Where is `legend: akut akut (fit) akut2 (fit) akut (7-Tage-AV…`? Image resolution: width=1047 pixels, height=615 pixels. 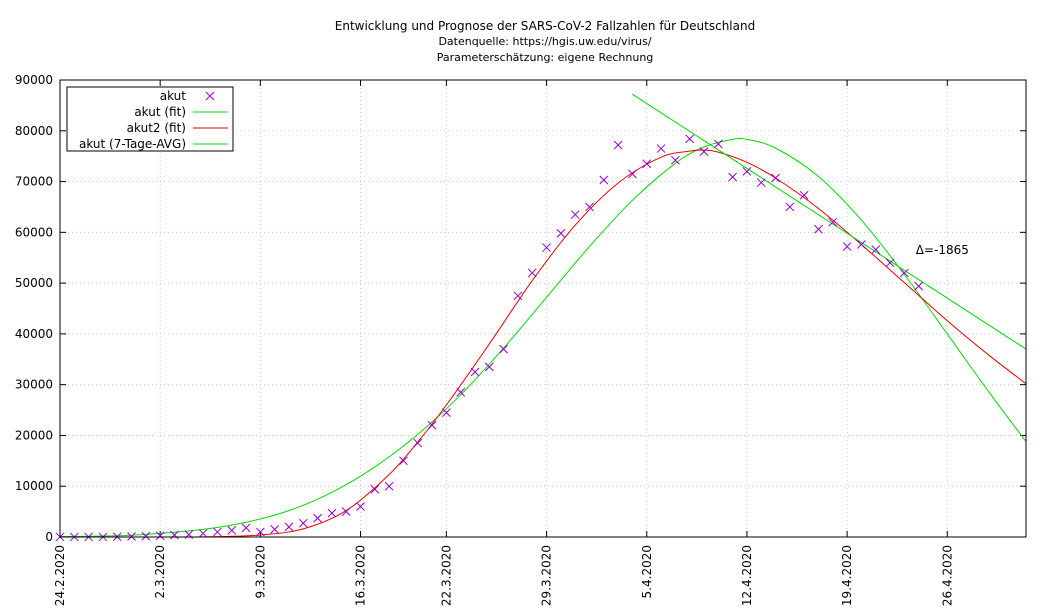 legend: akut akut (fit) akut2 (fit) akut (7-Tage-AV… is located at coordinates (150, 119).